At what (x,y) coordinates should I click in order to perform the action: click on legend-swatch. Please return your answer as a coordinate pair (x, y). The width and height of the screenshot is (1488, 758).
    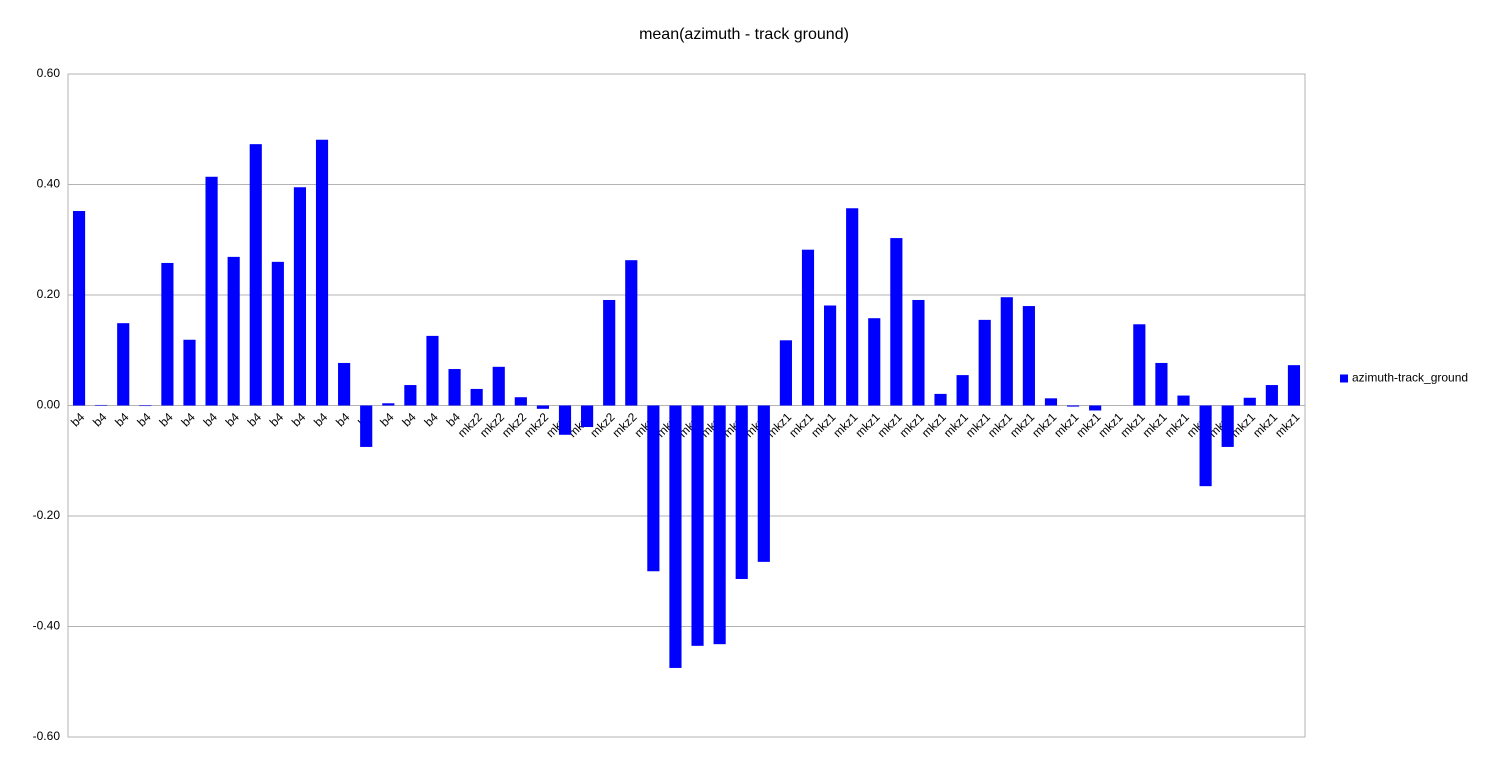
    Looking at the image, I should click on (1344, 378).